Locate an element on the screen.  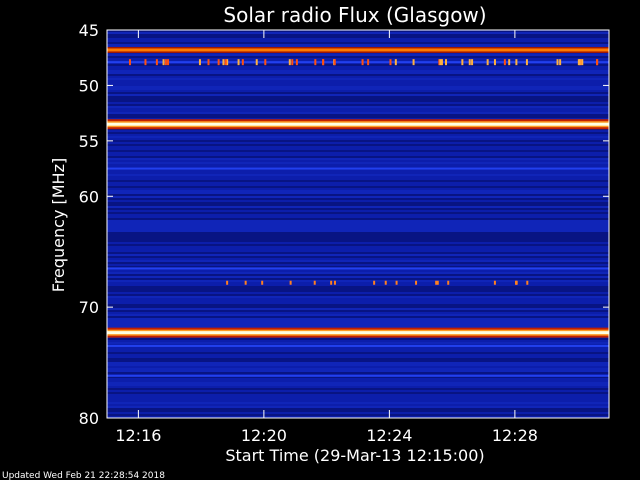
x-tick-label: 12:28 is located at coordinates (515, 435).